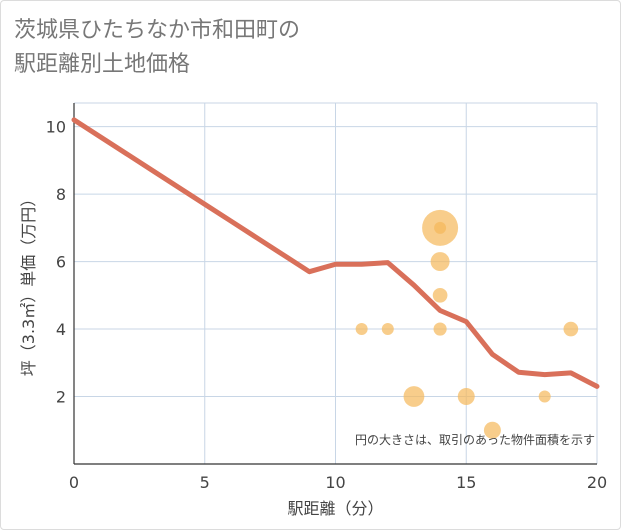 The height and width of the screenshot is (530, 621). I want to click on chart-title: 茨城県ひたちなか市和田町の 駅距離別土地価格, so click(157, 48).